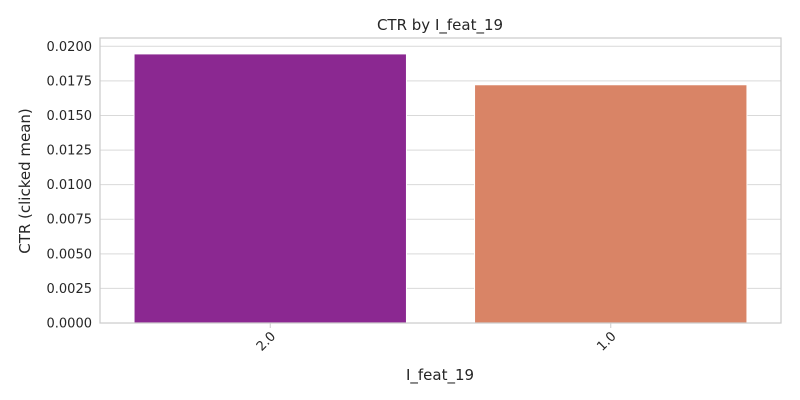 The height and width of the screenshot is (400, 800). I want to click on x-tick-label: 2.0, so click(266, 341).